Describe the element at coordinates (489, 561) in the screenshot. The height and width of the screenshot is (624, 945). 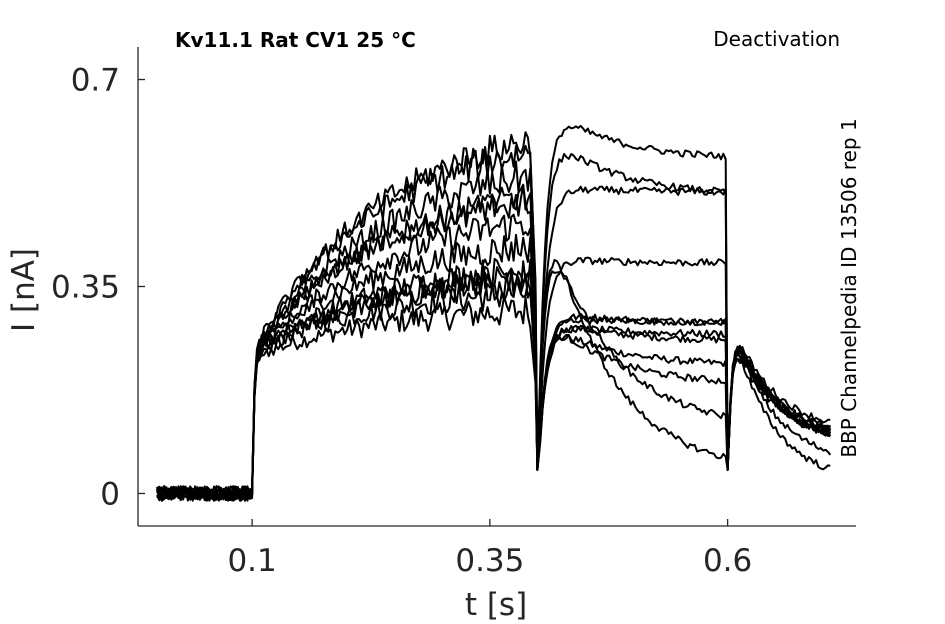
I see `x-tick-label: 0.35` at that location.